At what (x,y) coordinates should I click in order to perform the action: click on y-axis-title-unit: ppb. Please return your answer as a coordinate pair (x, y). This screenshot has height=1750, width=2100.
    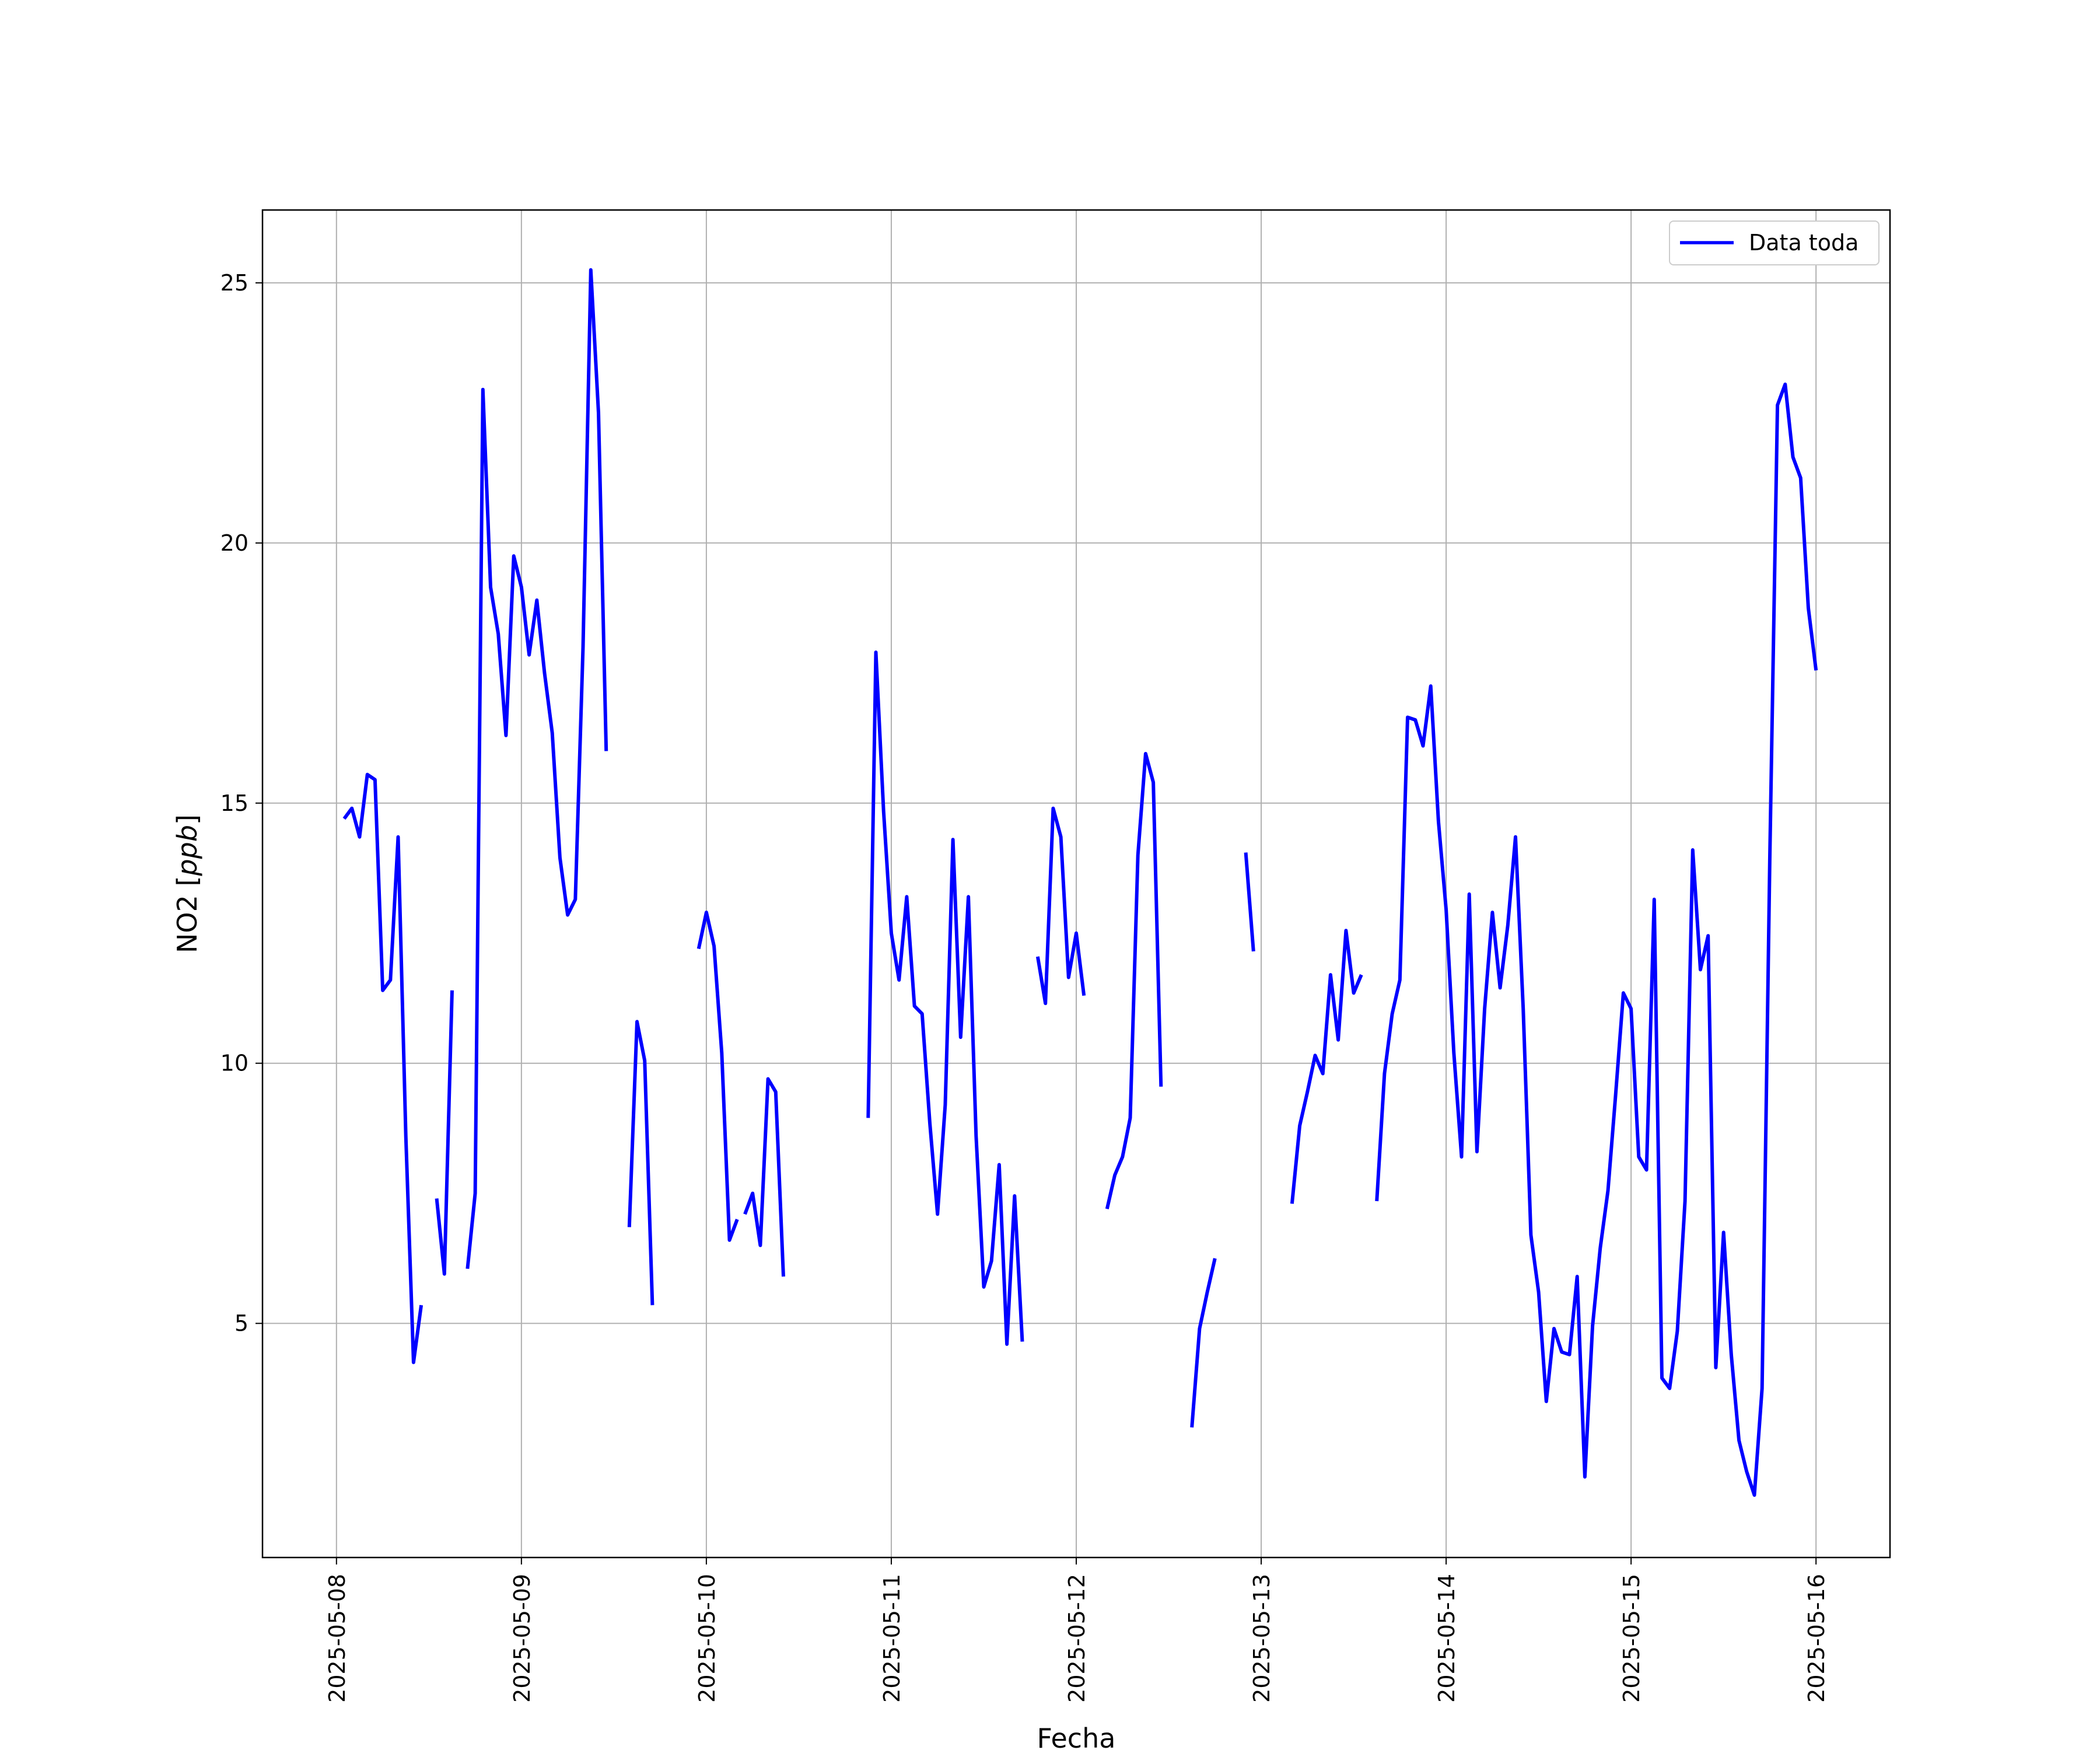
    Looking at the image, I should click on (187, 851).